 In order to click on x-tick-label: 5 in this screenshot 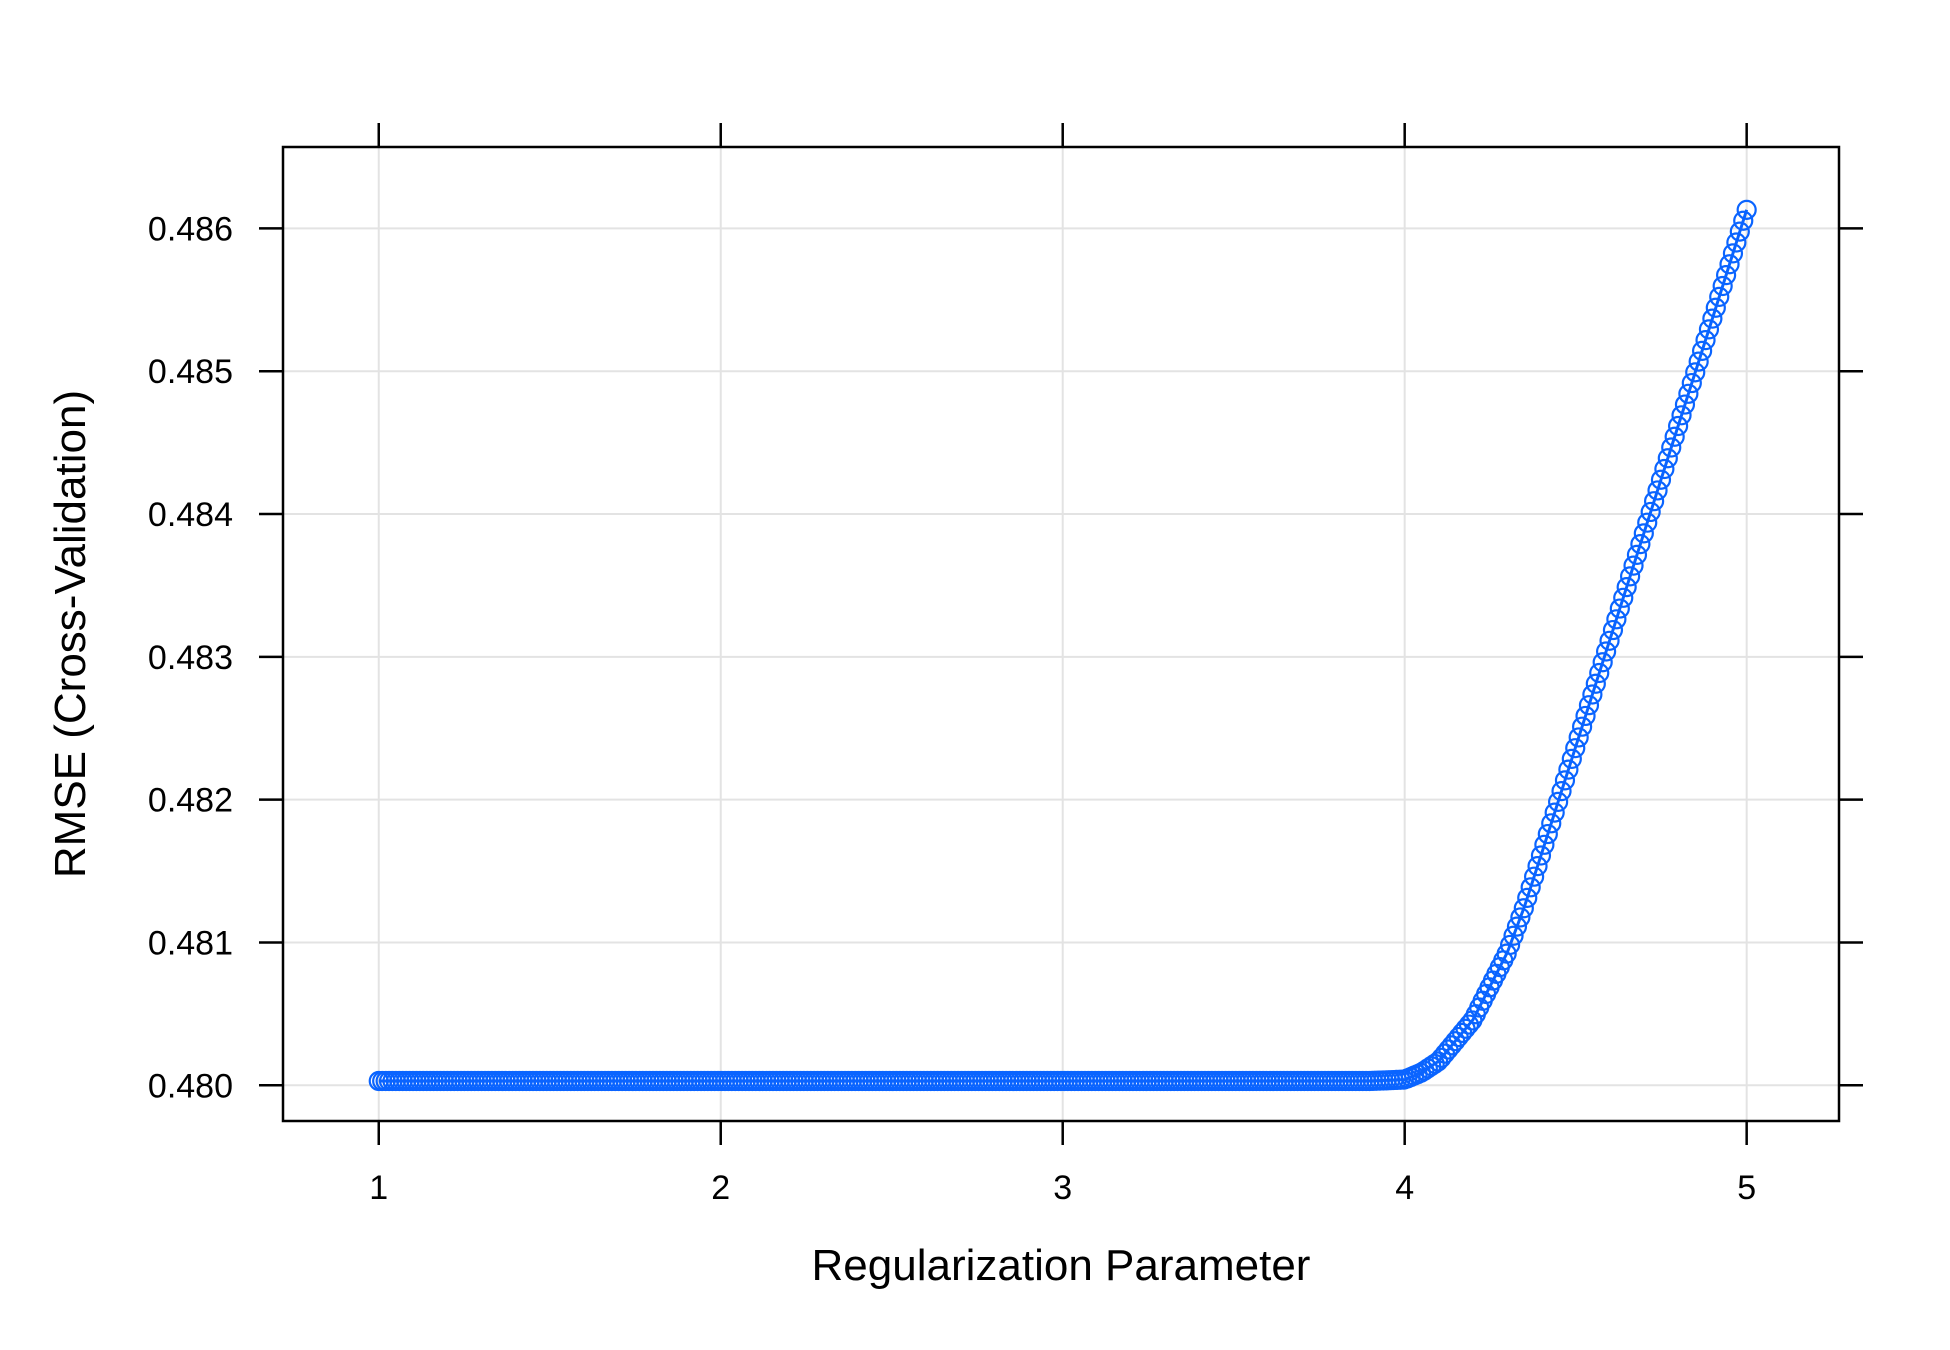, I will do `click(1746, 1188)`.